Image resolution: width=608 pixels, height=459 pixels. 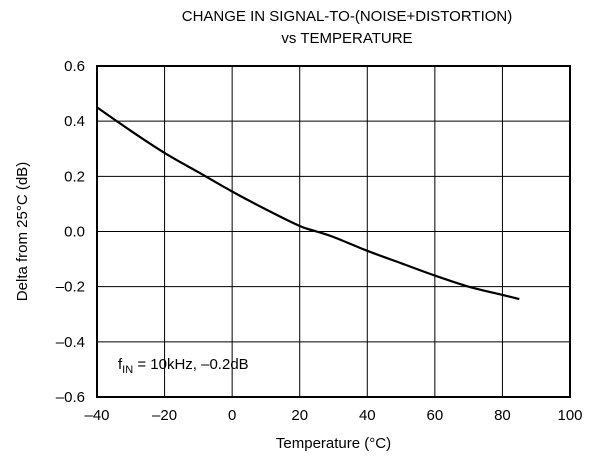 I want to click on y-tick-label: –0.6, so click(x=70, y=397).